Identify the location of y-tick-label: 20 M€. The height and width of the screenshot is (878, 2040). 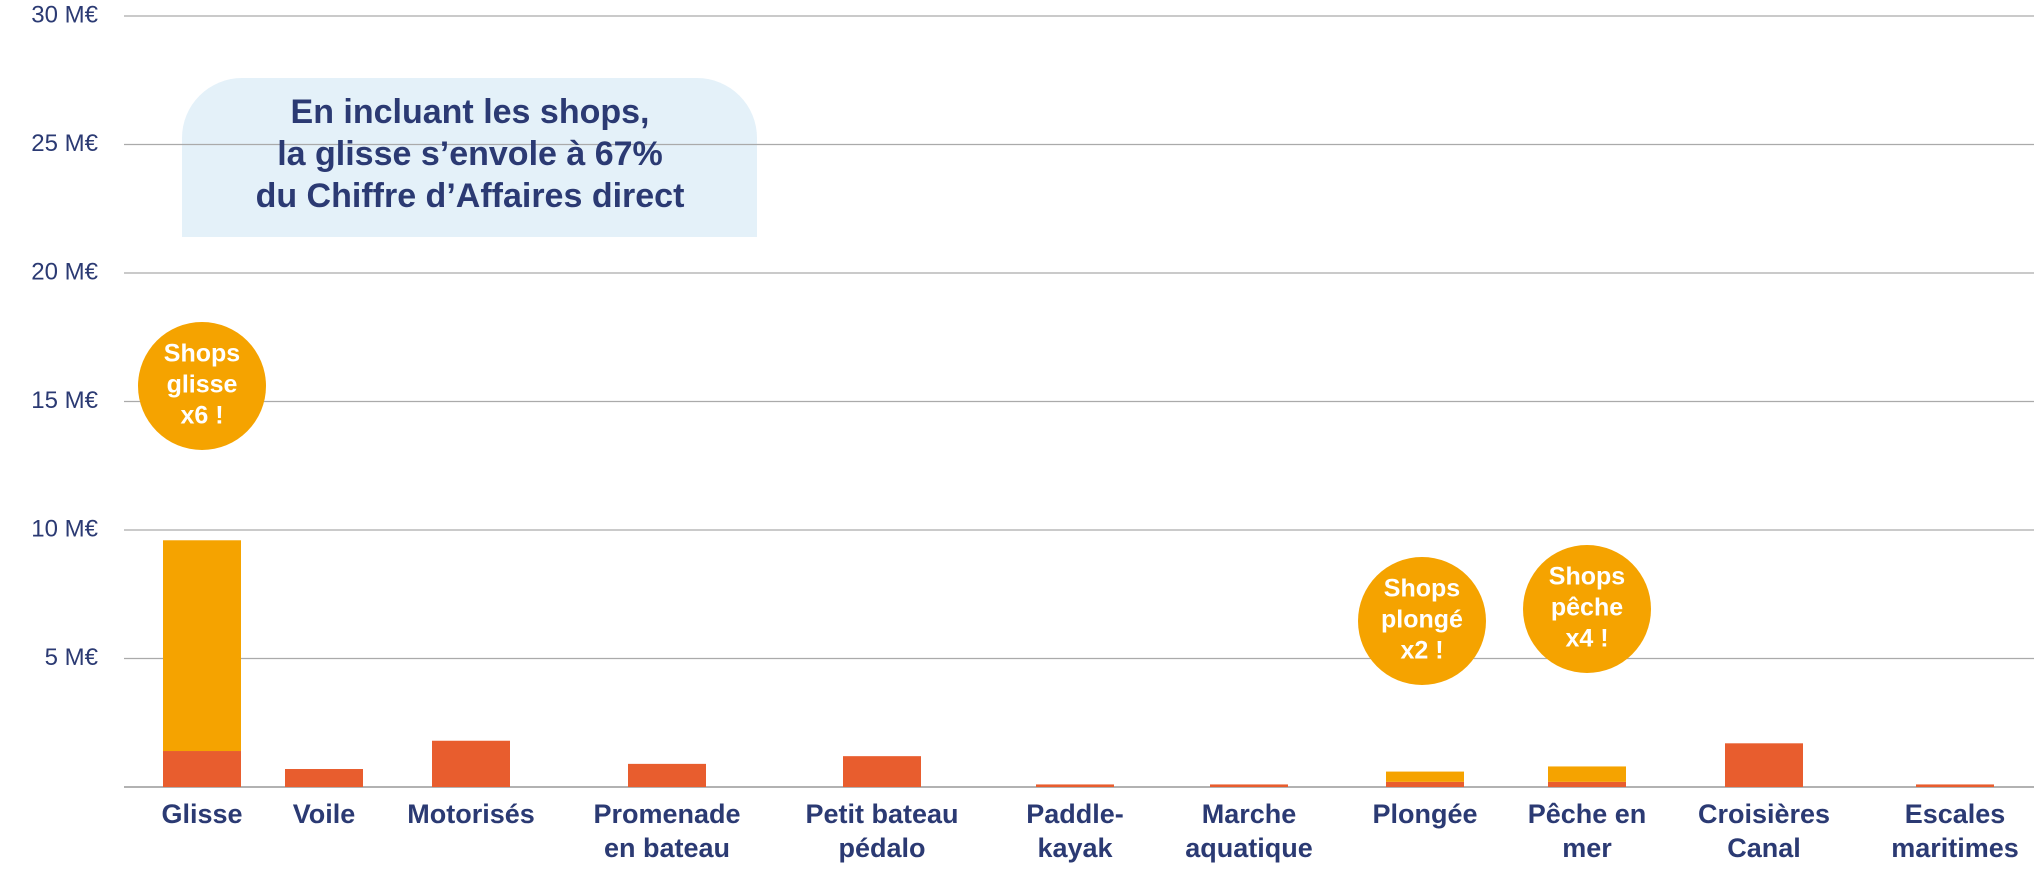
(64, 271).